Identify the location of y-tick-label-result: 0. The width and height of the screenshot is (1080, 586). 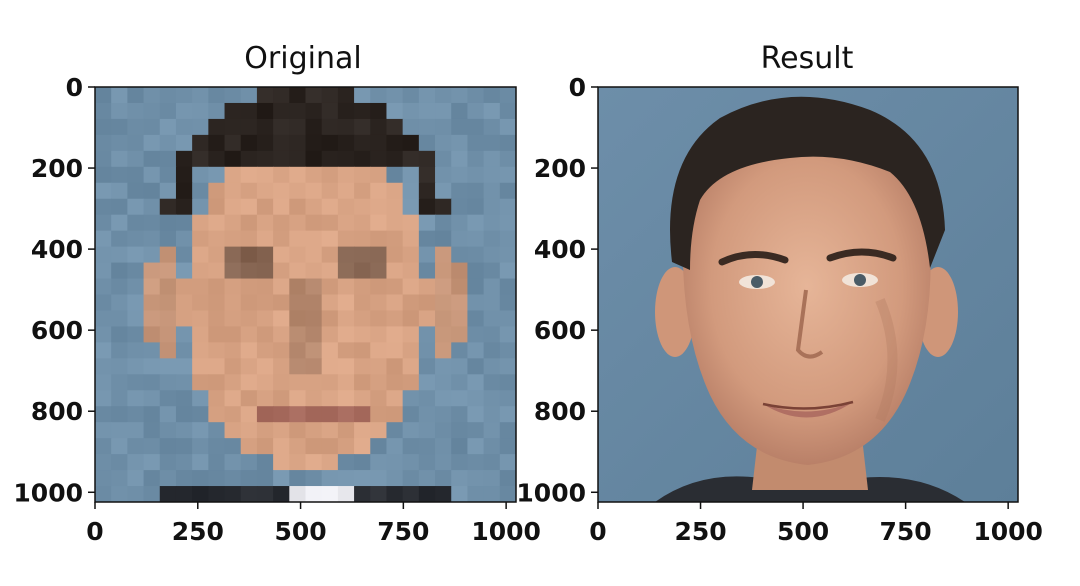
(577, 87).